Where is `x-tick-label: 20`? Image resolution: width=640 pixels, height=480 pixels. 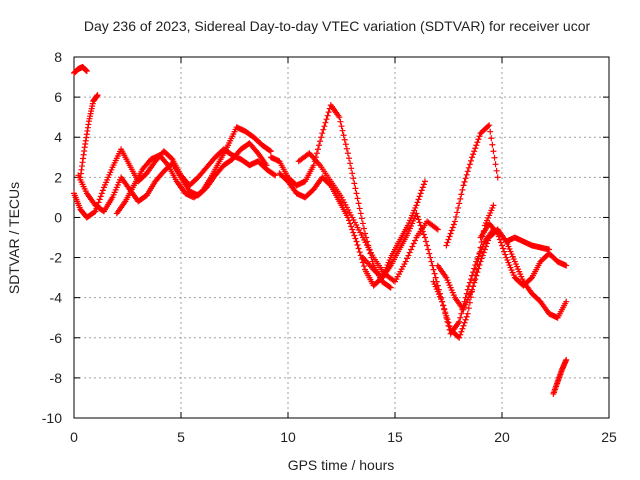
x-tick-label: 20 is located at coordinates (502, 437).